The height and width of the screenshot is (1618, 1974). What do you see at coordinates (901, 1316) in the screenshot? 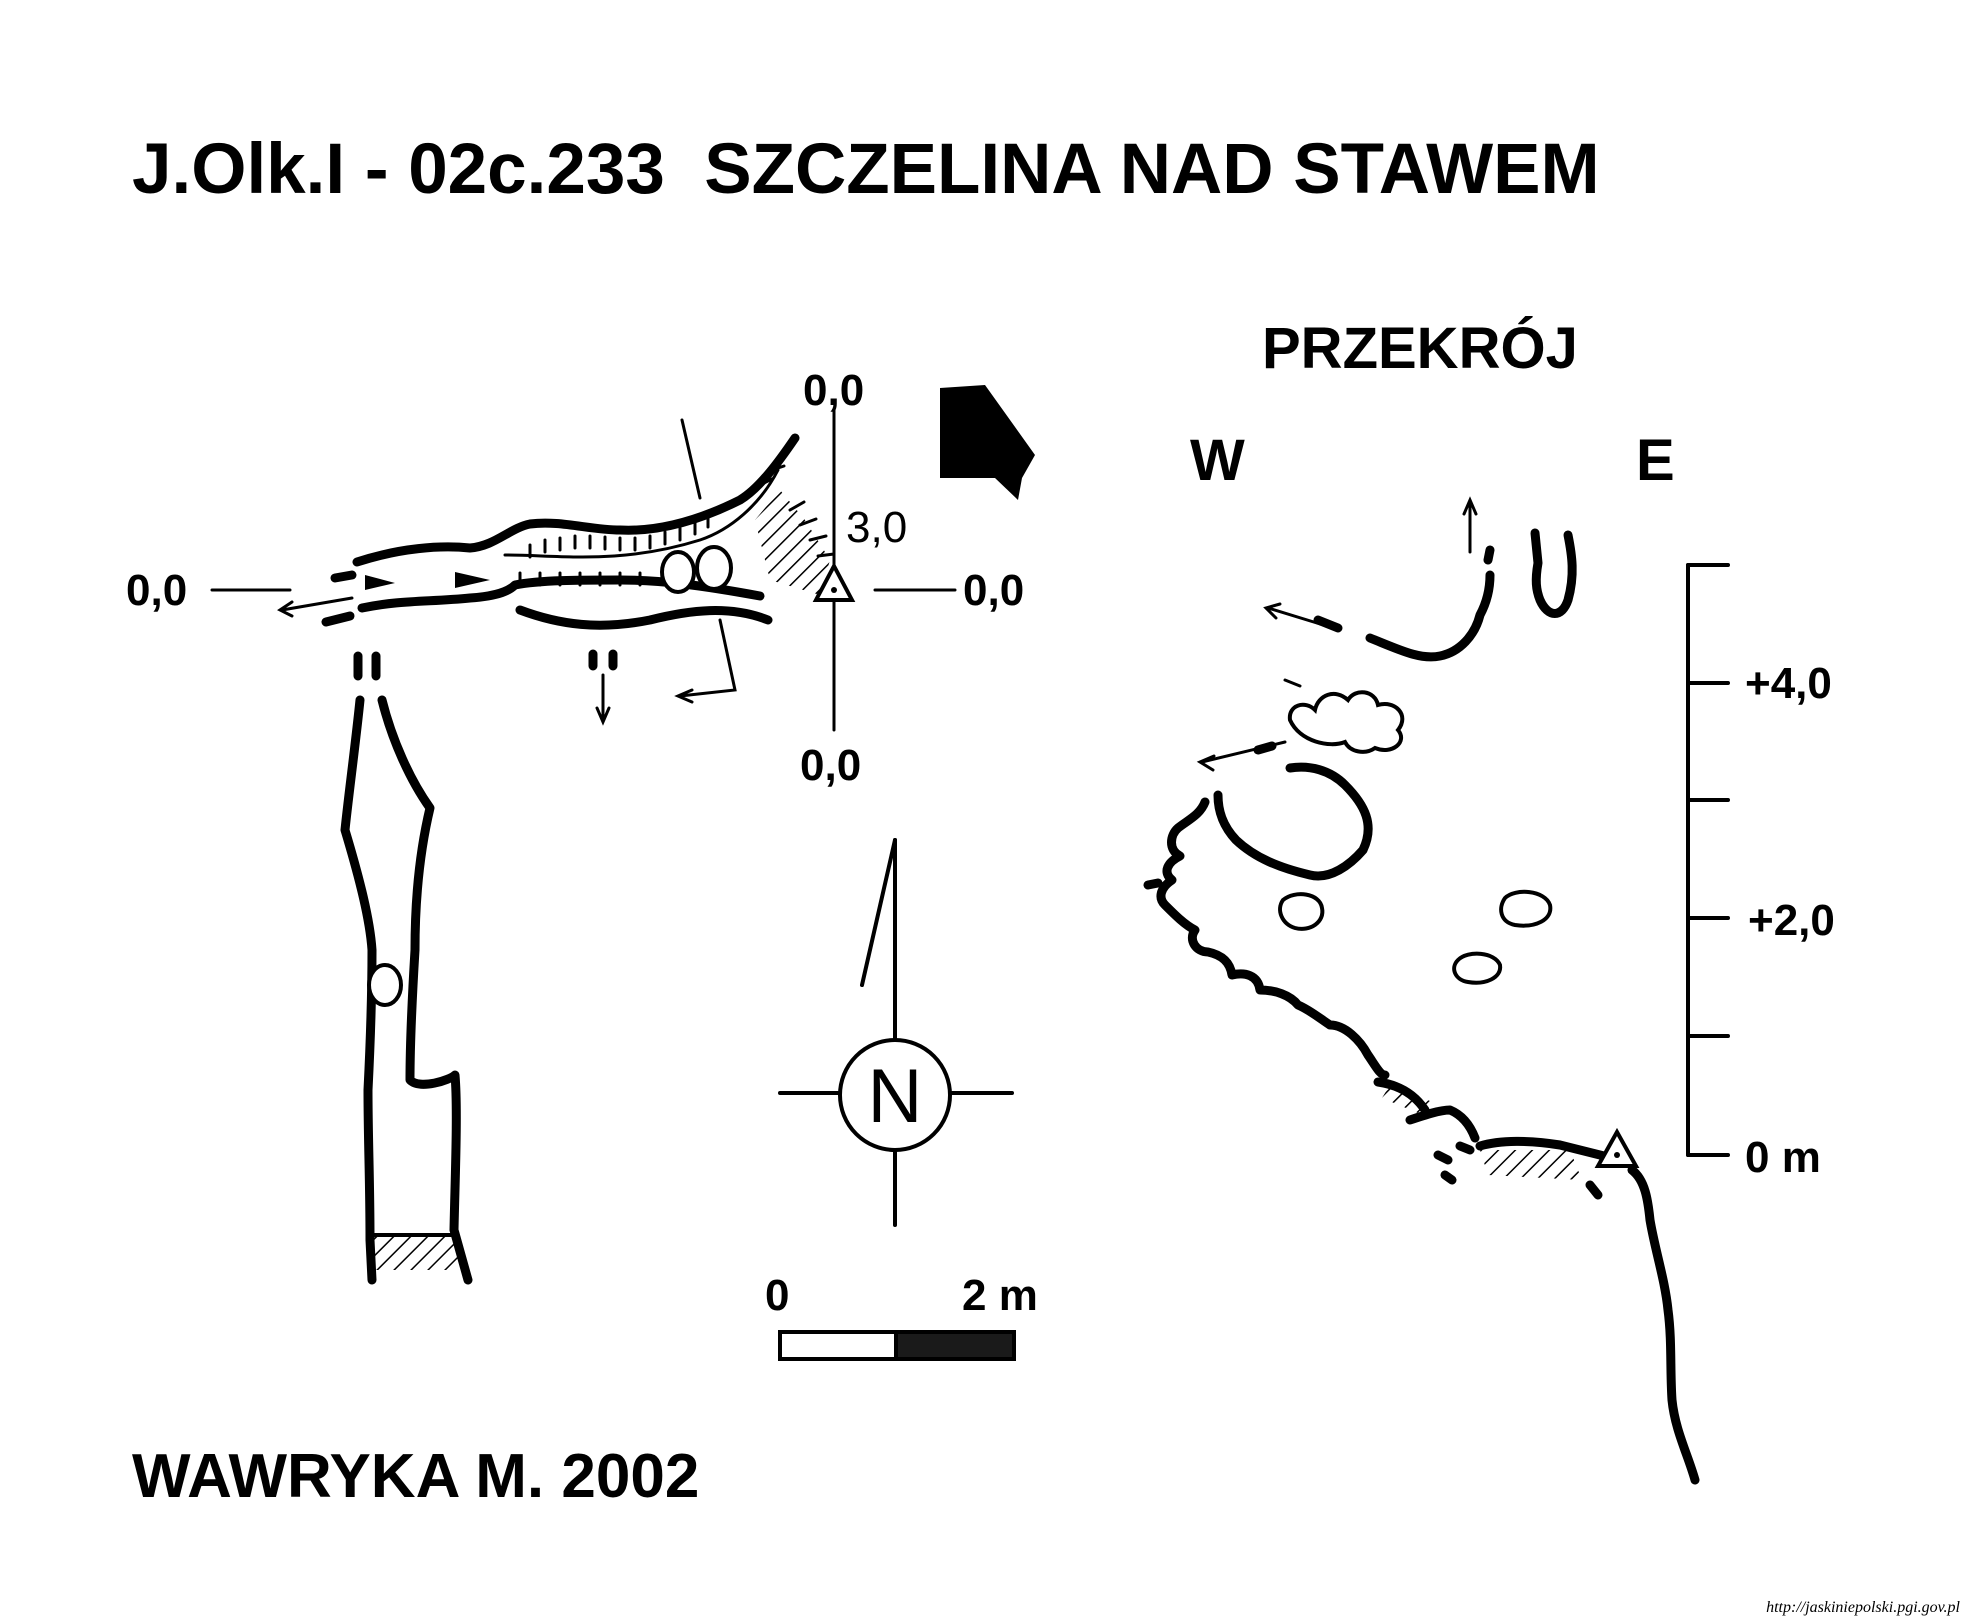
I see `scale-bar: 0 2 m` at bounding box center [901, 1316].